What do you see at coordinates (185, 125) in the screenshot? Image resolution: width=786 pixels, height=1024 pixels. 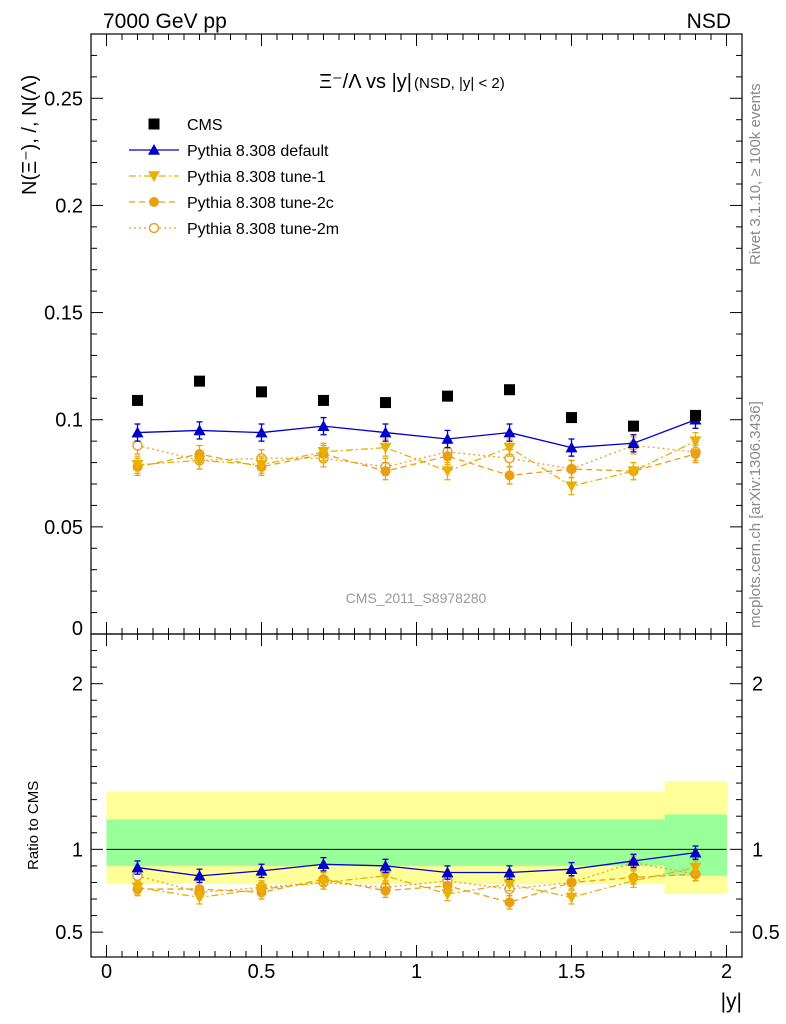 I see `legend-entry-cms: CMS` at bounding box center [185, 125].